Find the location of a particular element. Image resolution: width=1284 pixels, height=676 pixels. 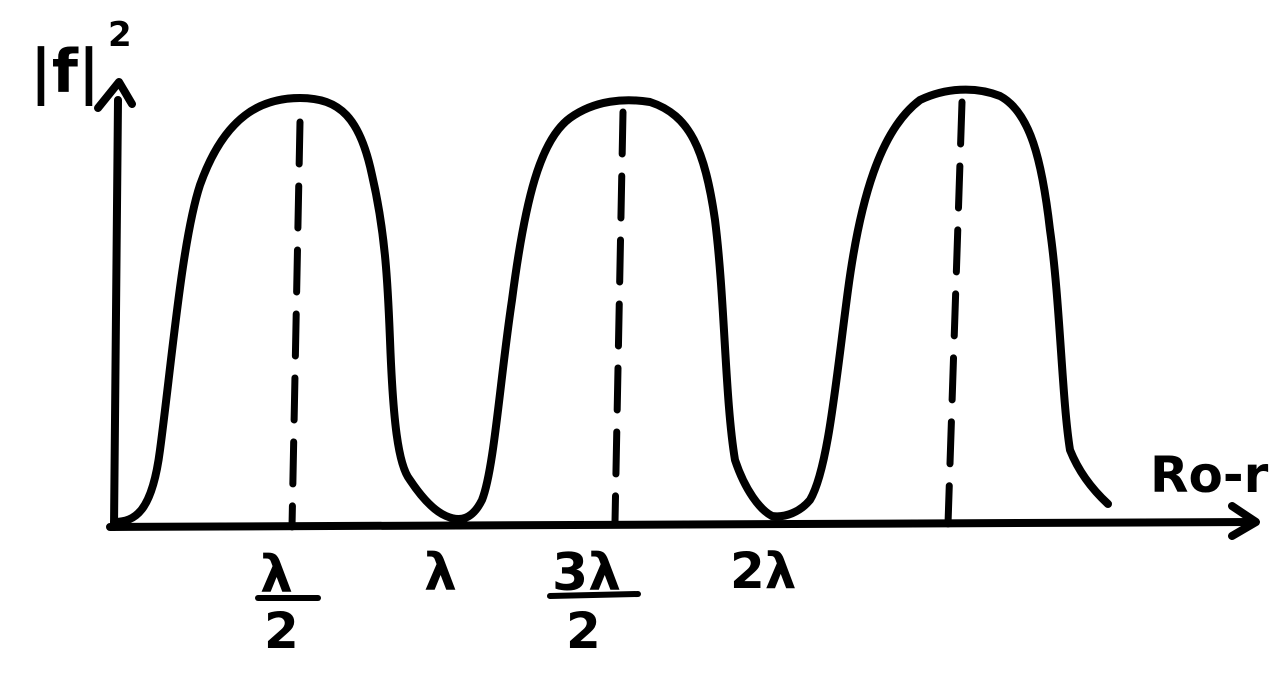

tick-label-three-half-fraction-bar is located at coordinates (594, 595).